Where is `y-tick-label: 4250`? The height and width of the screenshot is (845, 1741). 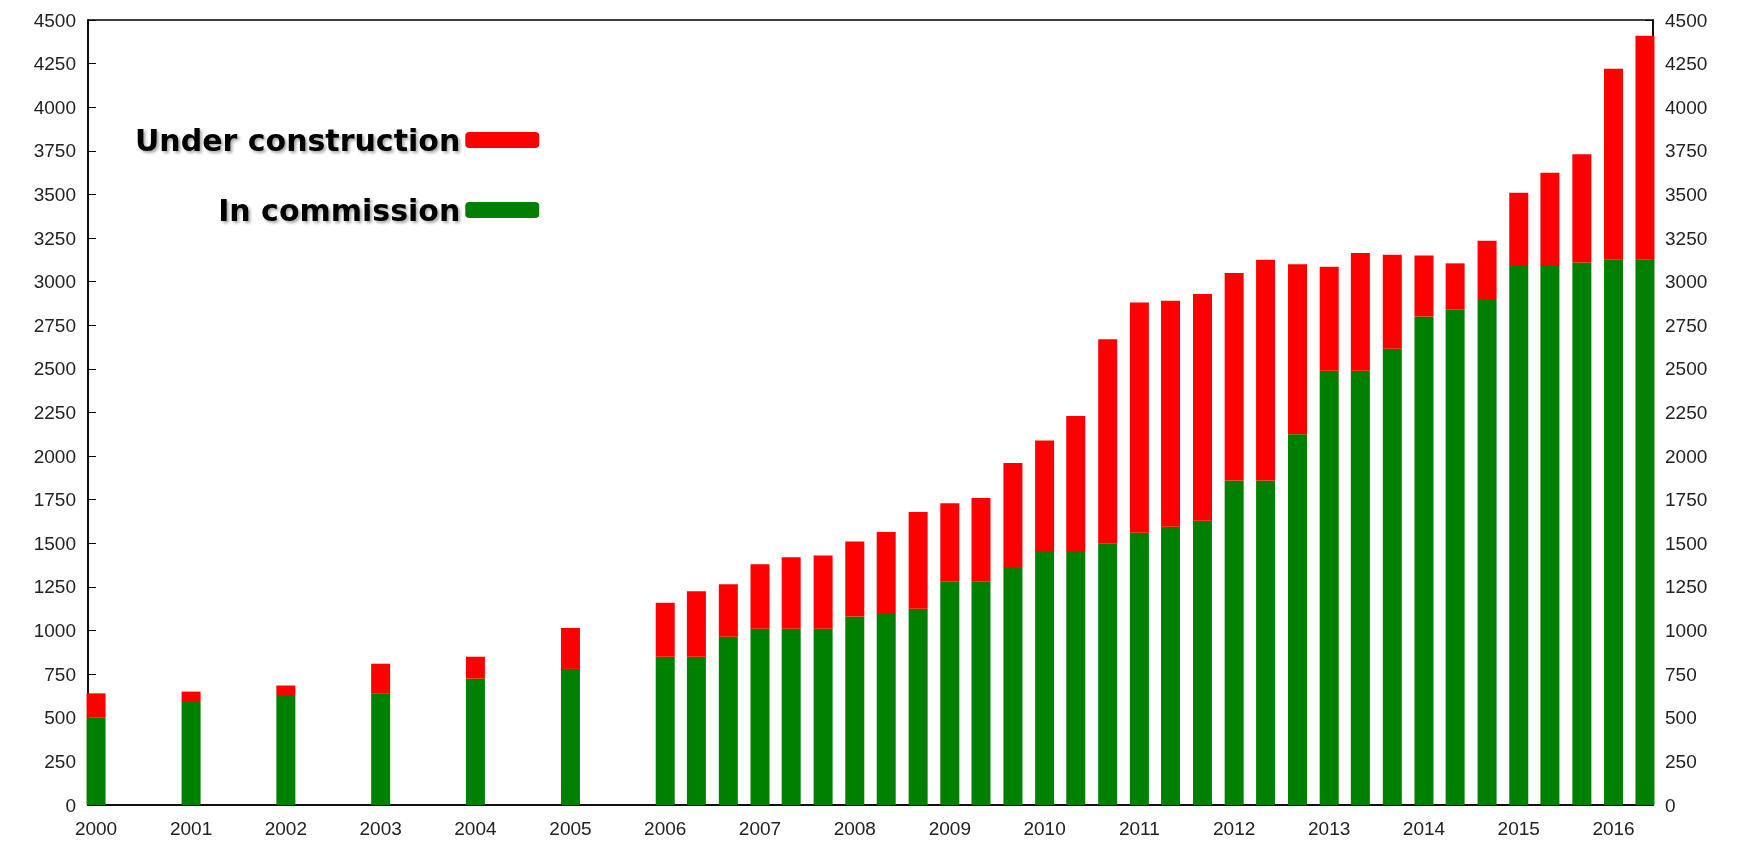 y-tick-label: 4250 is located at coordinates (54, 64).